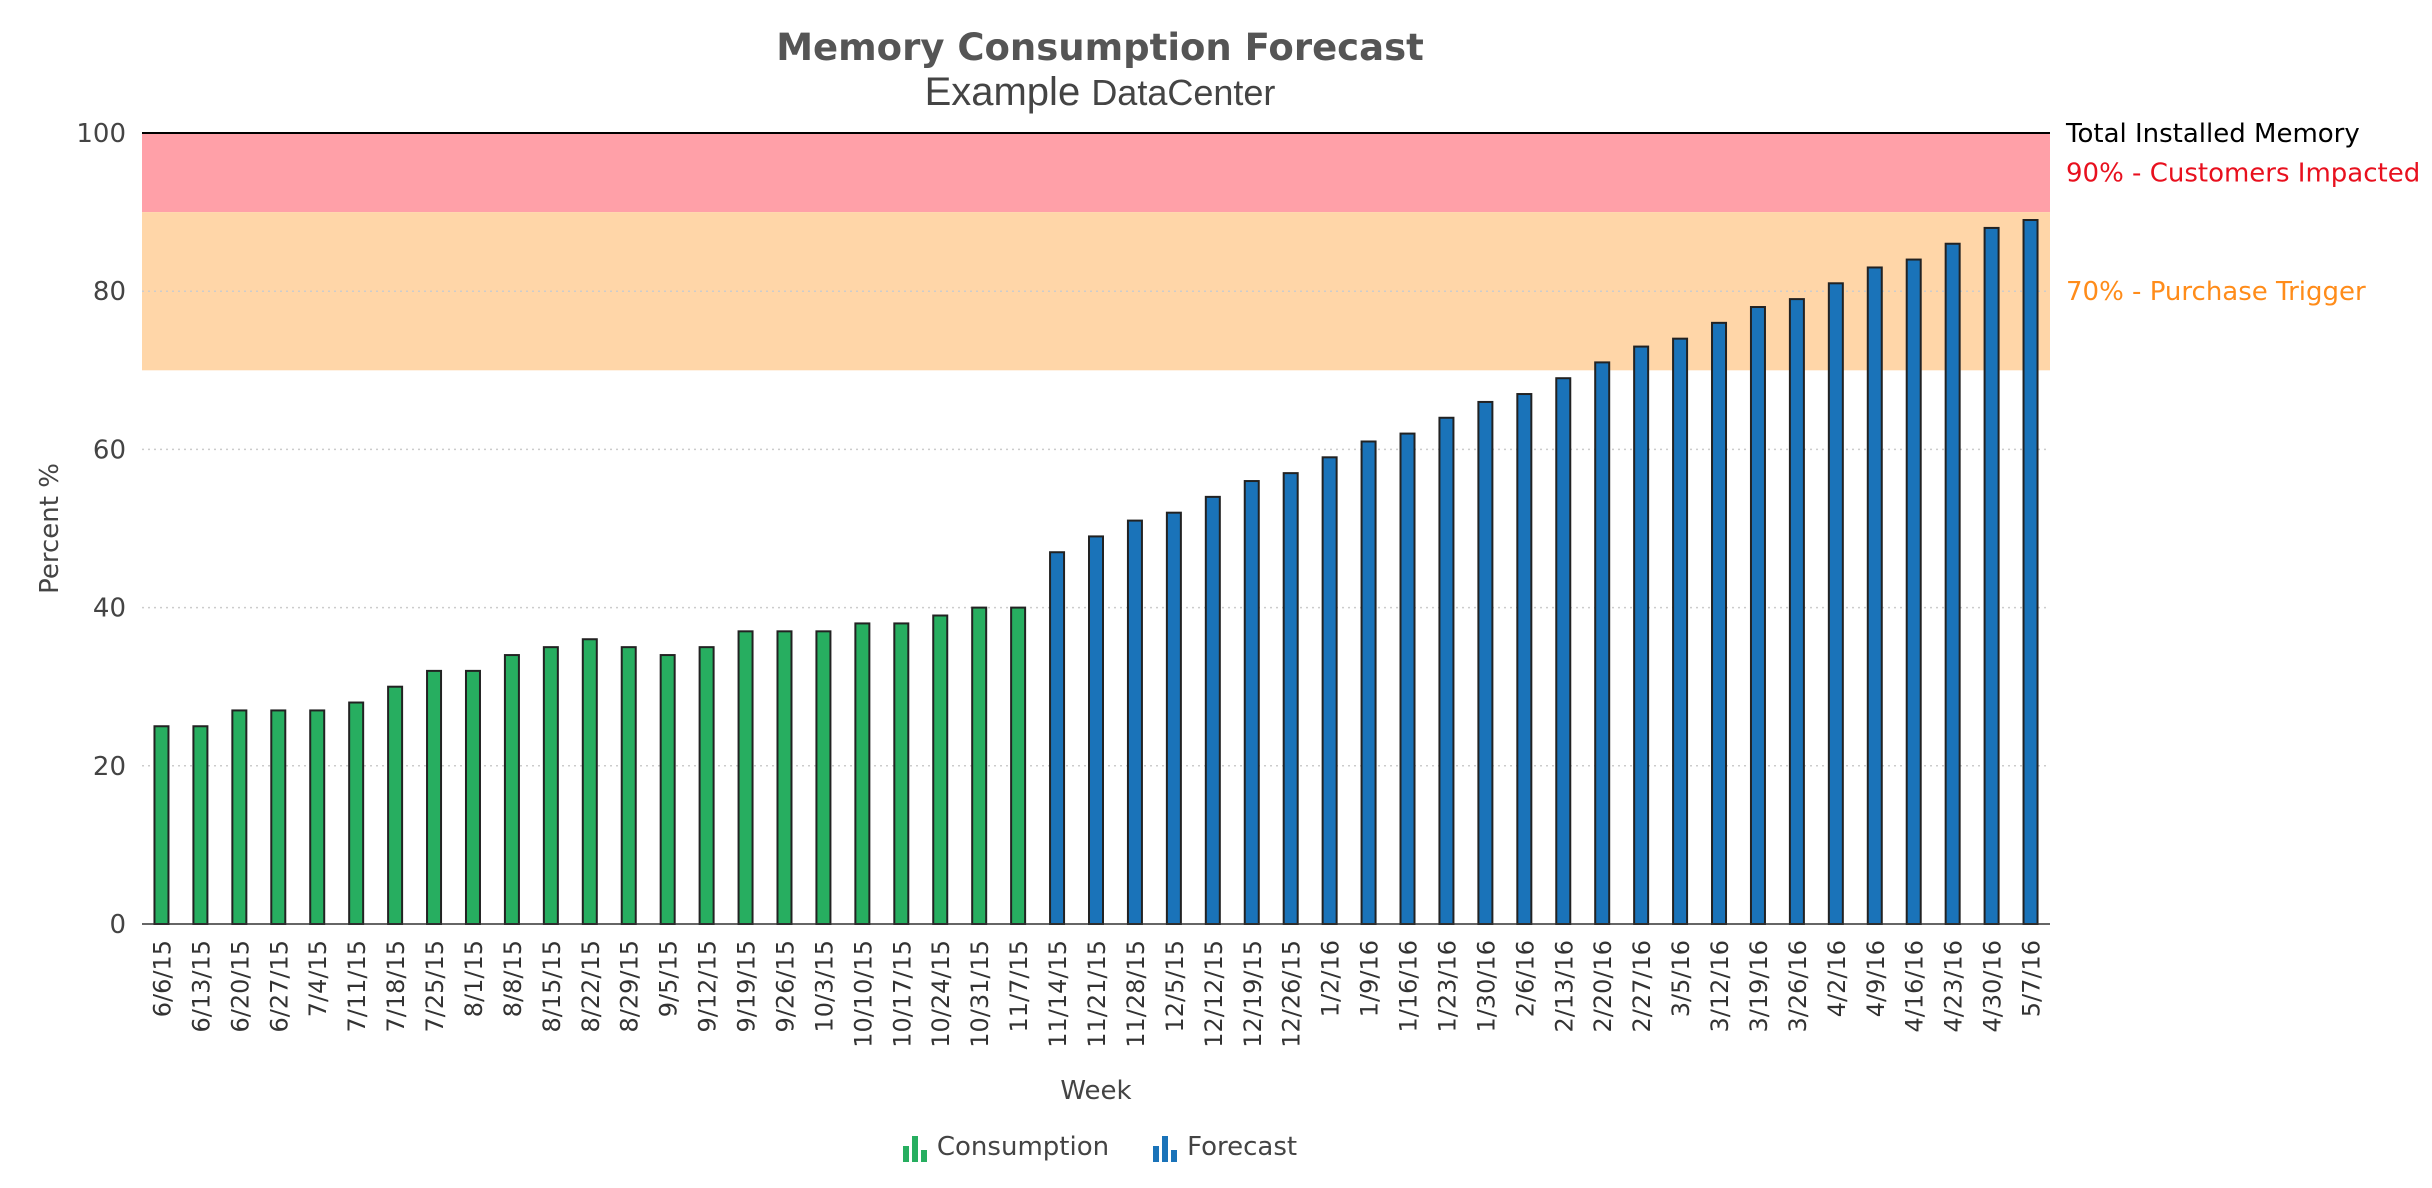  Describe the element at coordinates (240, 986) in the screenshot. I see `x-tick-label: 6/20/15` at that location.